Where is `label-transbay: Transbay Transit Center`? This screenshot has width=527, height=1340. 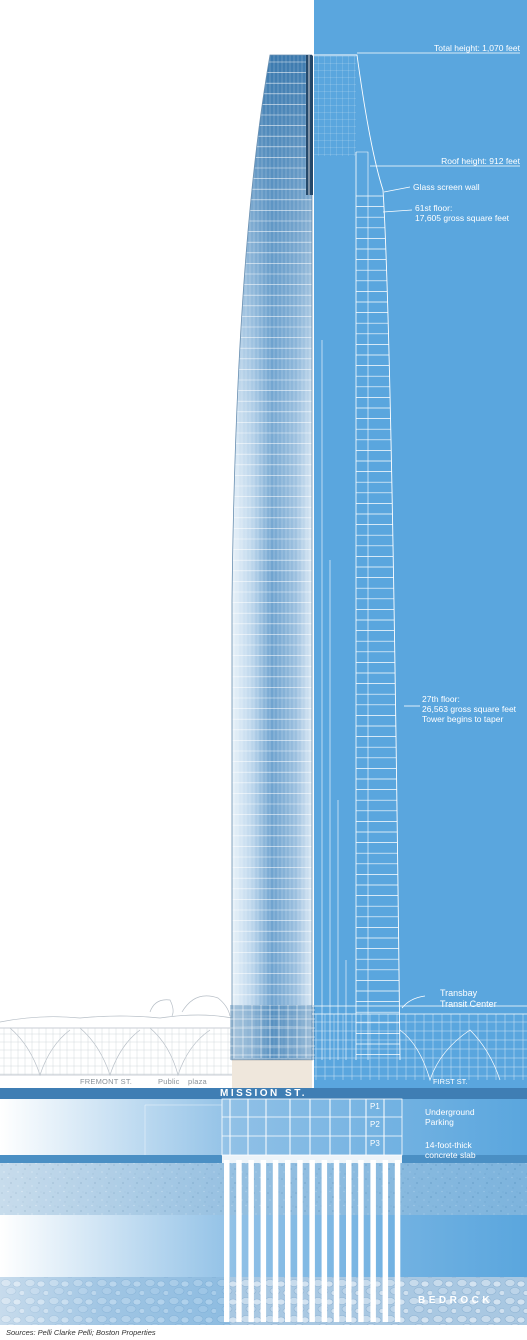 label-transbay: Transbay Transit Center is located at coordinates (468, 999).